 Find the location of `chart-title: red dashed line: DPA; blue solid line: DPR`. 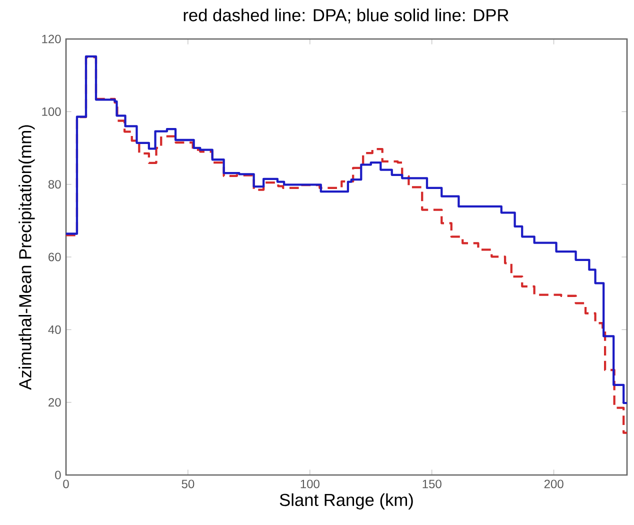

chart-title: red dashed line: DPA; blue solid line: DPR is located at coordinates (346, 16).